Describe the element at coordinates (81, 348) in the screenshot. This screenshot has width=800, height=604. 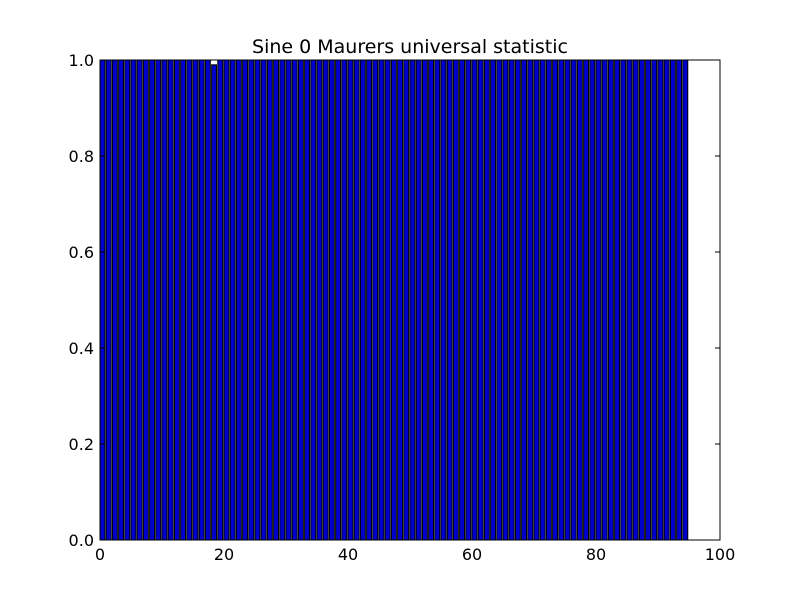
I see `y-tick-label: 0.4` at that location.